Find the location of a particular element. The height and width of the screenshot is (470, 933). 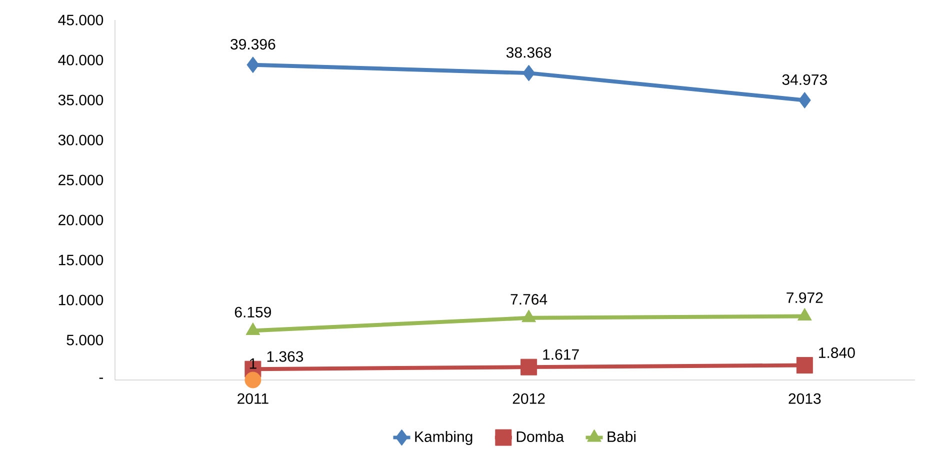

data-label: 1.363 is located at coordinates (285, 356).